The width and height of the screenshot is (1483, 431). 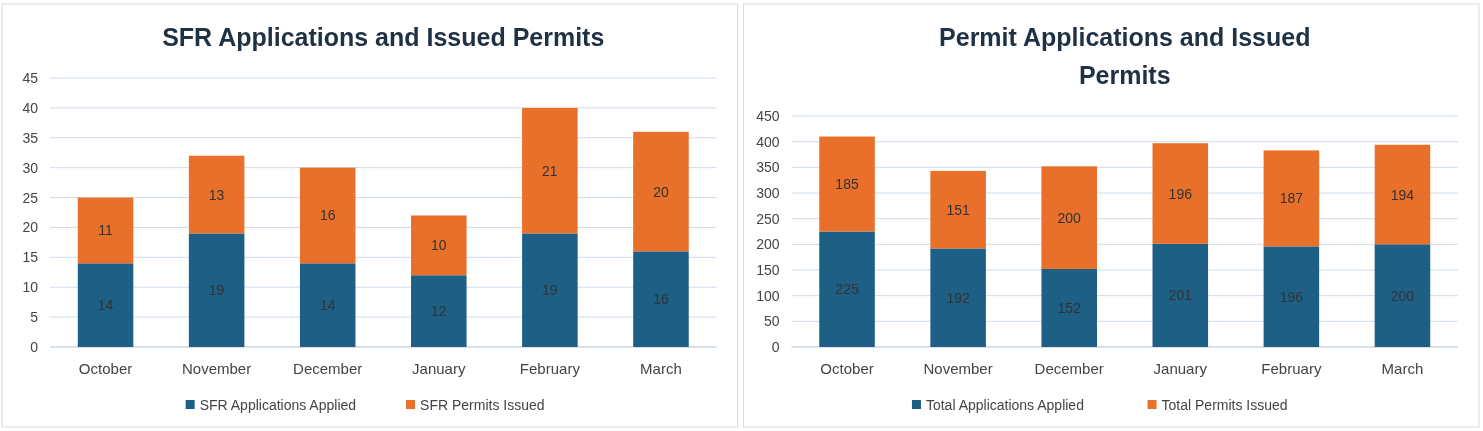 I want to click on data-label: 225, so click(x=847, y=289).